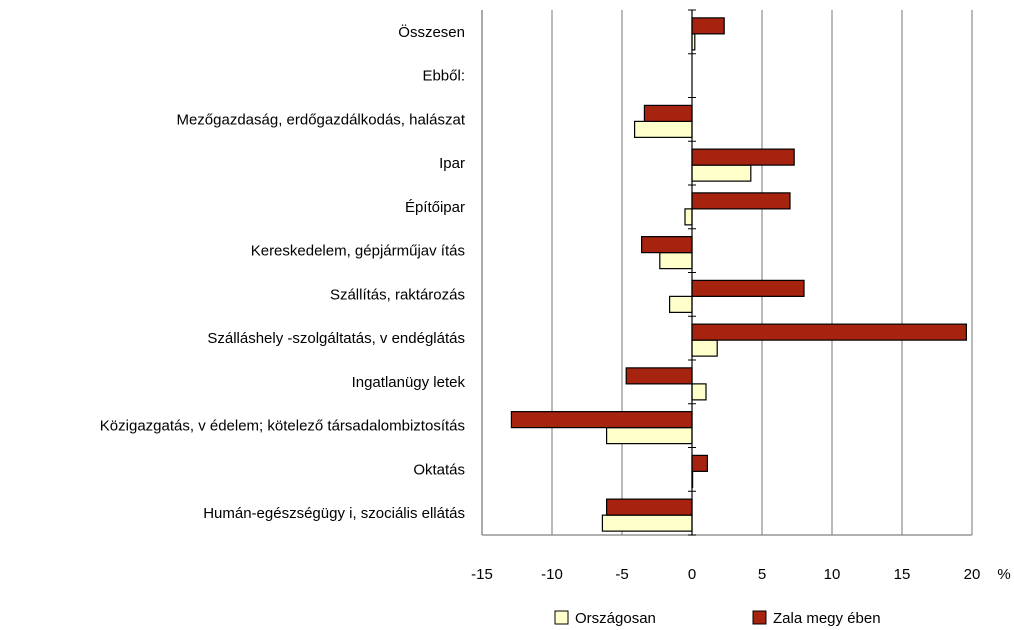  I want to click on legend-label-zala: Zala megy ében, so click(827, 618).